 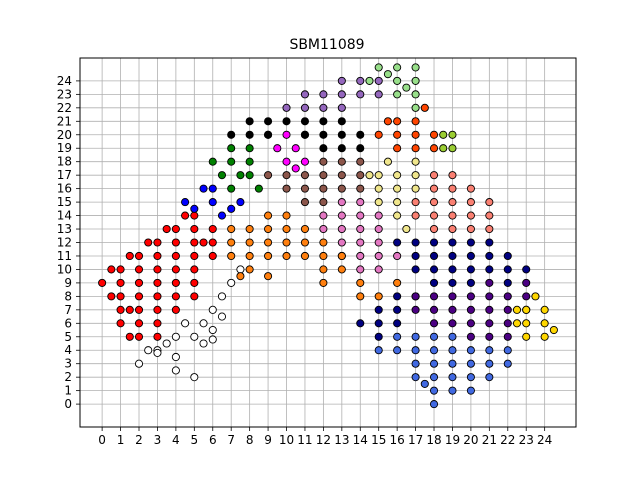 I want to click on y-tick-label: 22, so click(x=64, y=108).